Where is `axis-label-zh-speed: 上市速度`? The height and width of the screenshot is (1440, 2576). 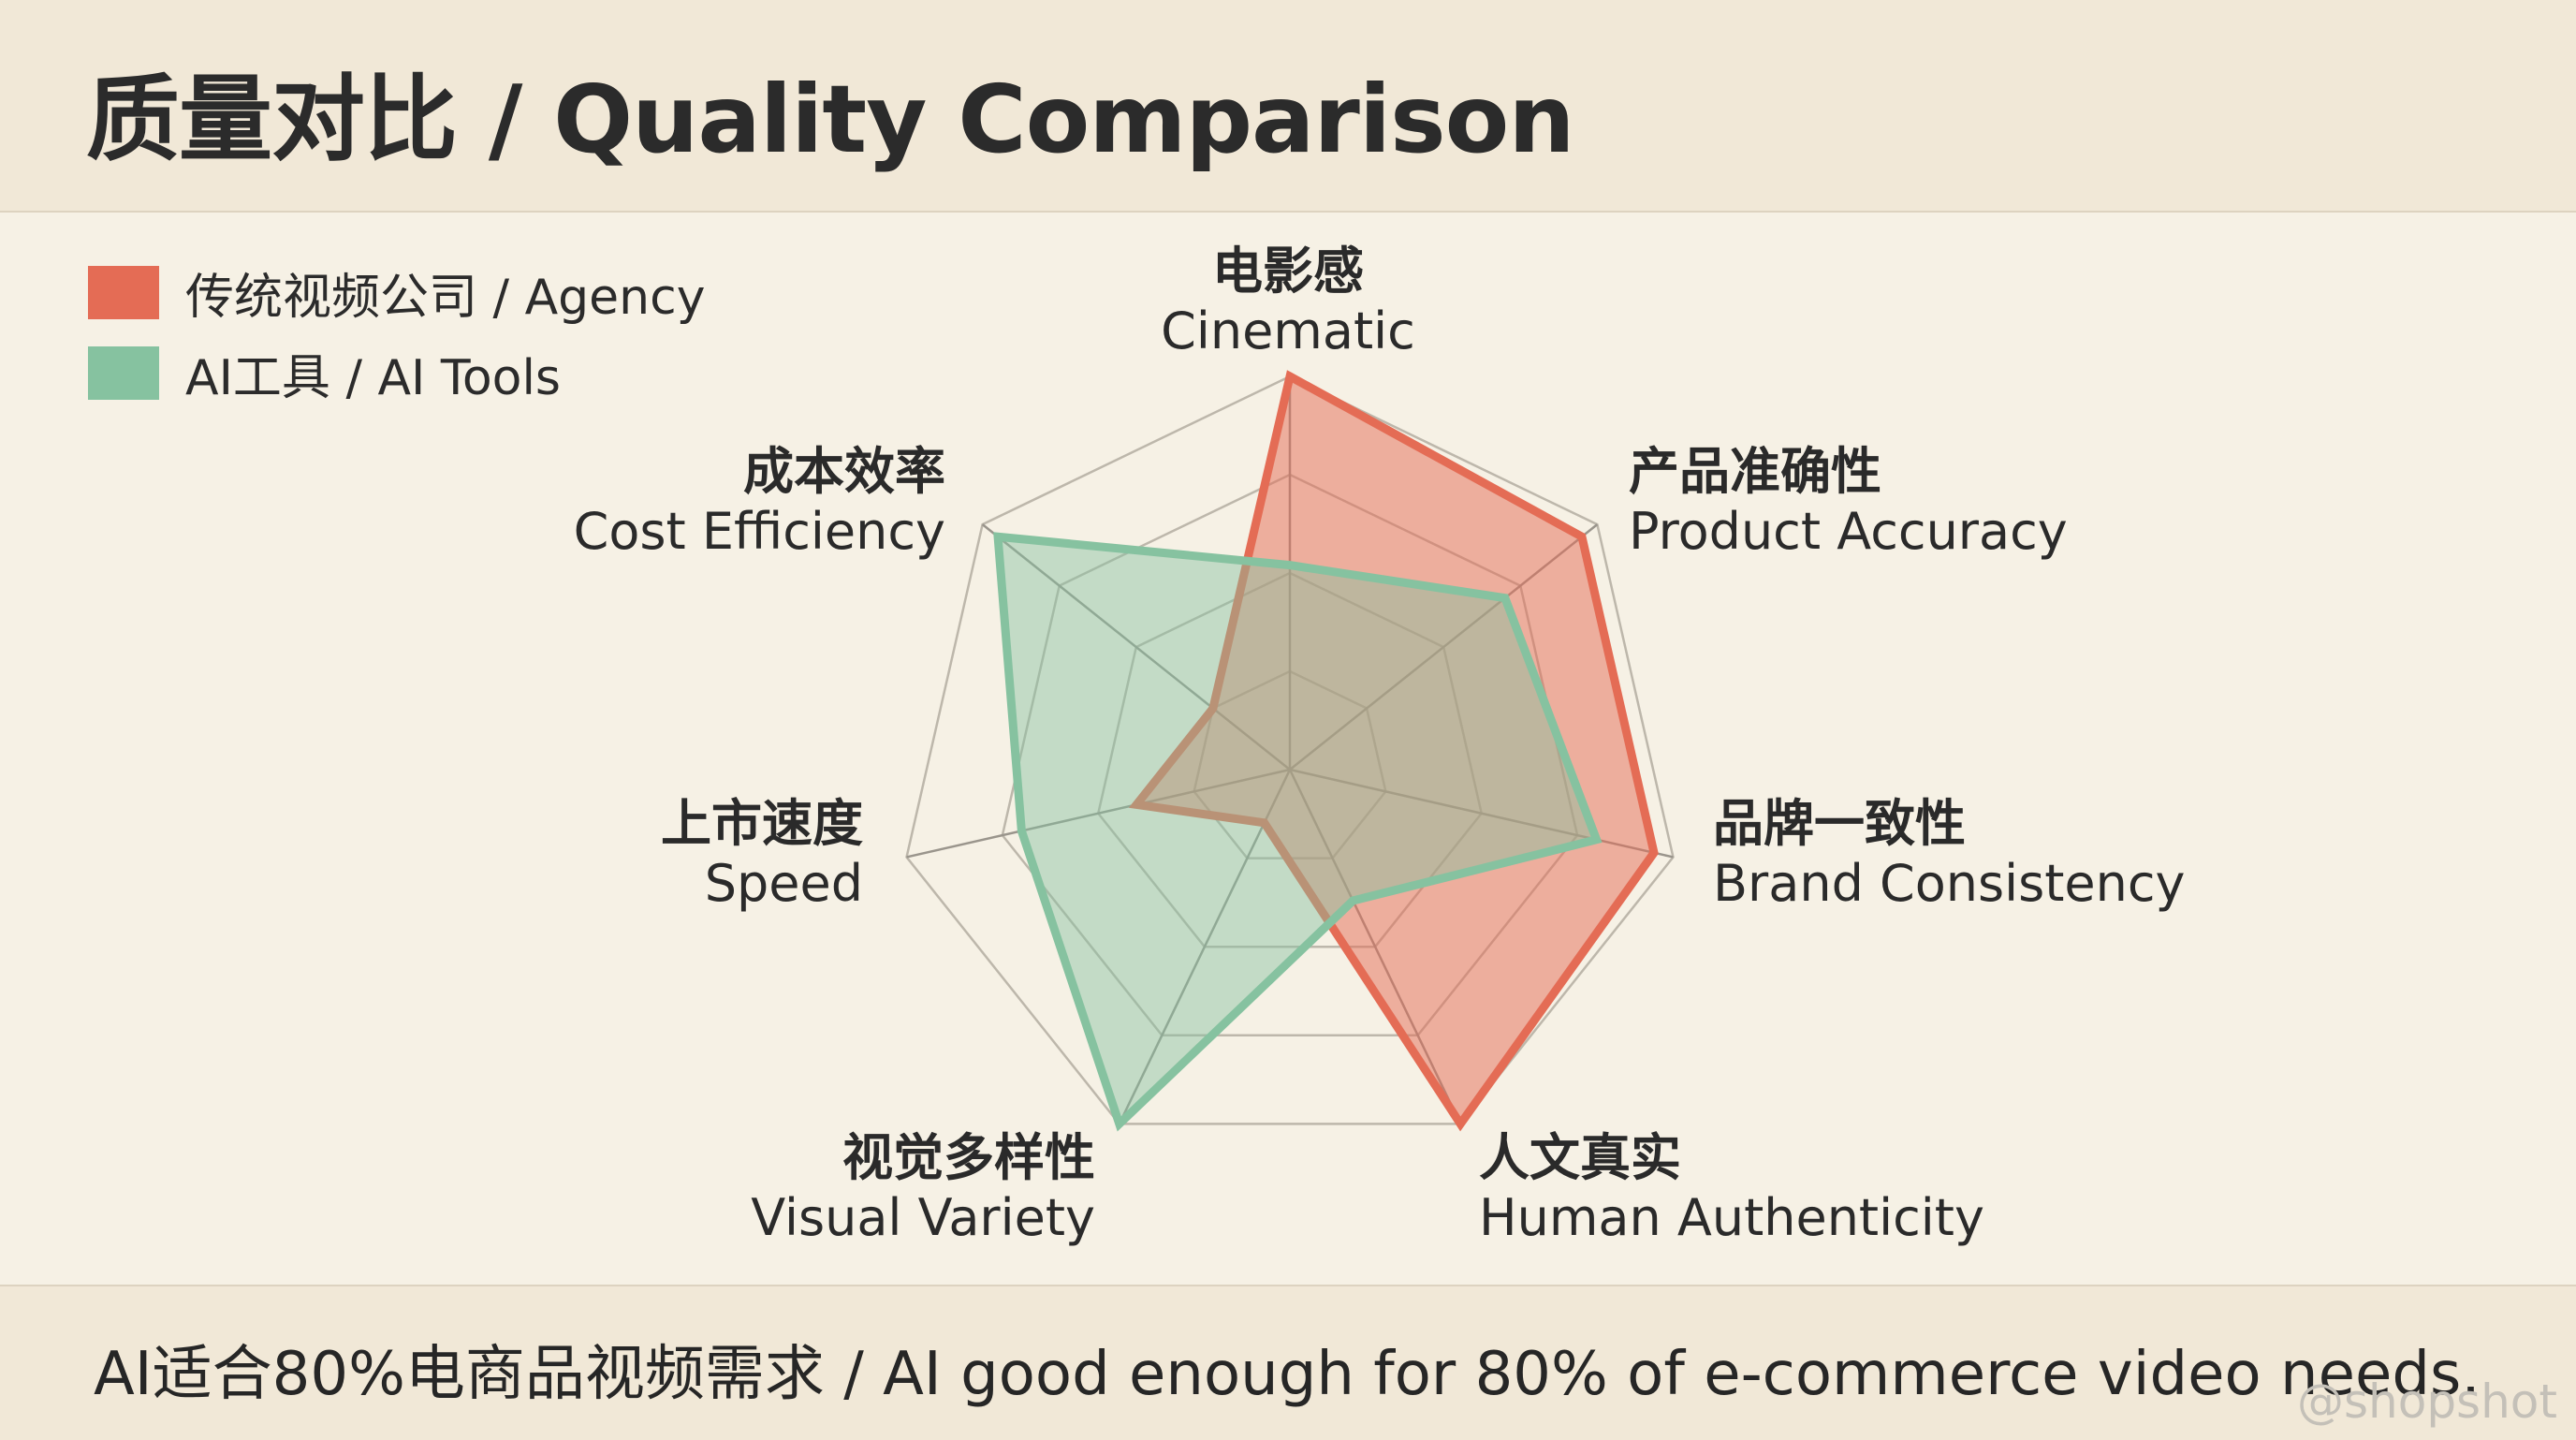 axis-label-zh-speed: 上市速度 is located at coordinates (762, 823).